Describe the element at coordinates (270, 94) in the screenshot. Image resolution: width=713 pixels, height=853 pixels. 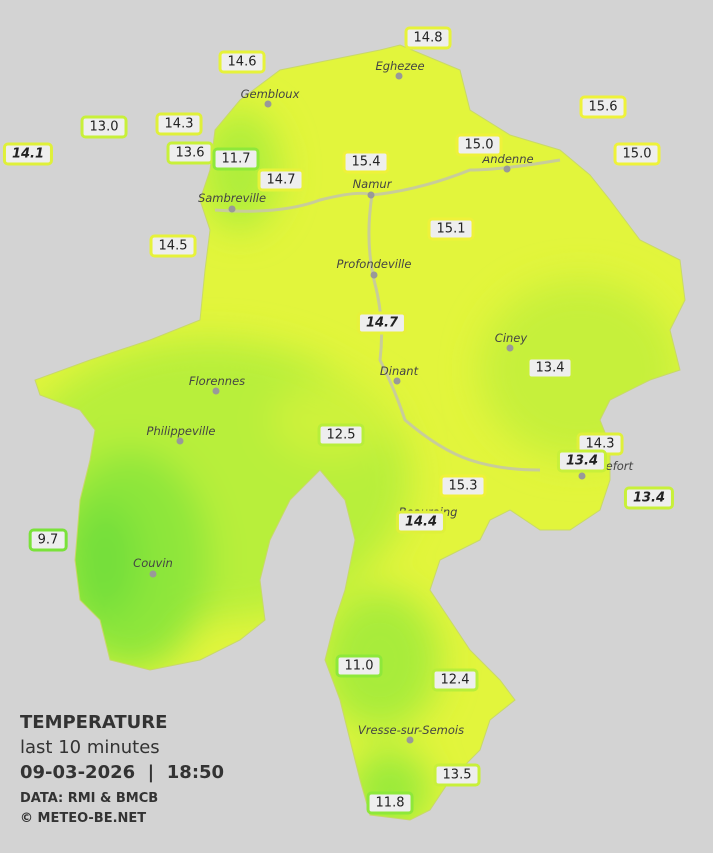
I see `city-label: Gembloux` at that location.